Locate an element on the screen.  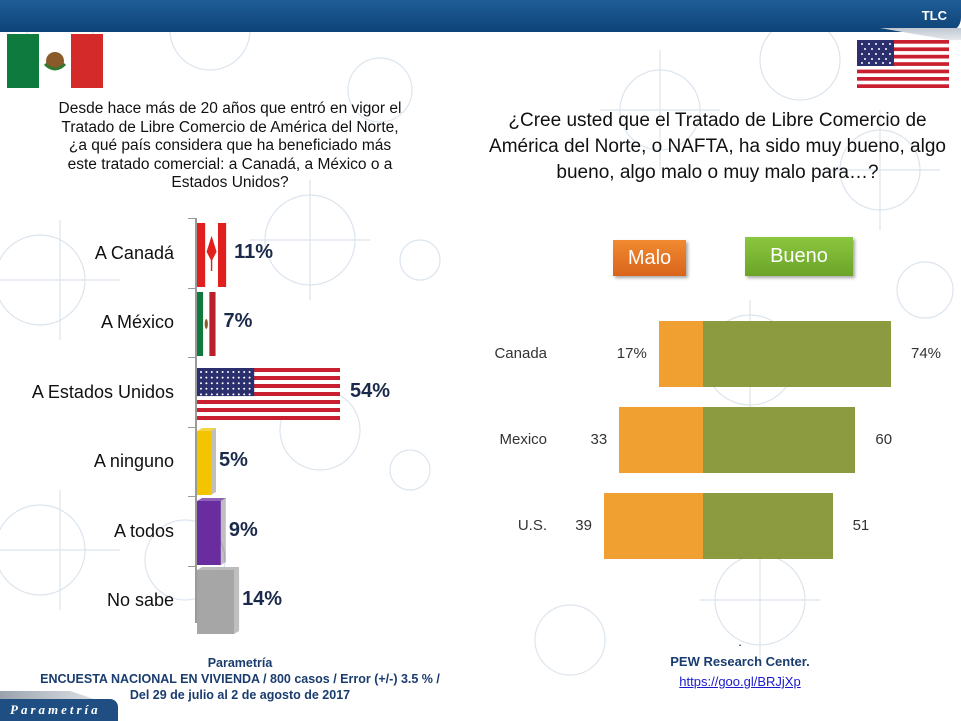
header-shadow is located at coordinates (920, 34).